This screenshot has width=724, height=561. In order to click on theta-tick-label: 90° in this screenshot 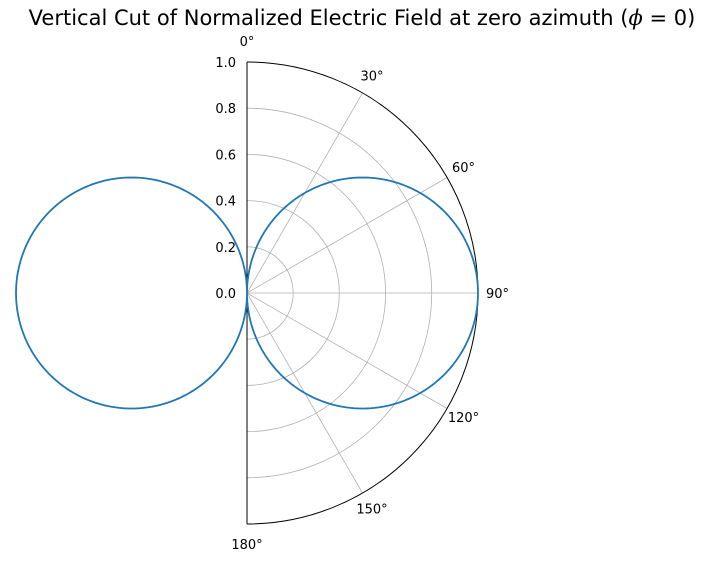, I will do `click(497, 294)`.